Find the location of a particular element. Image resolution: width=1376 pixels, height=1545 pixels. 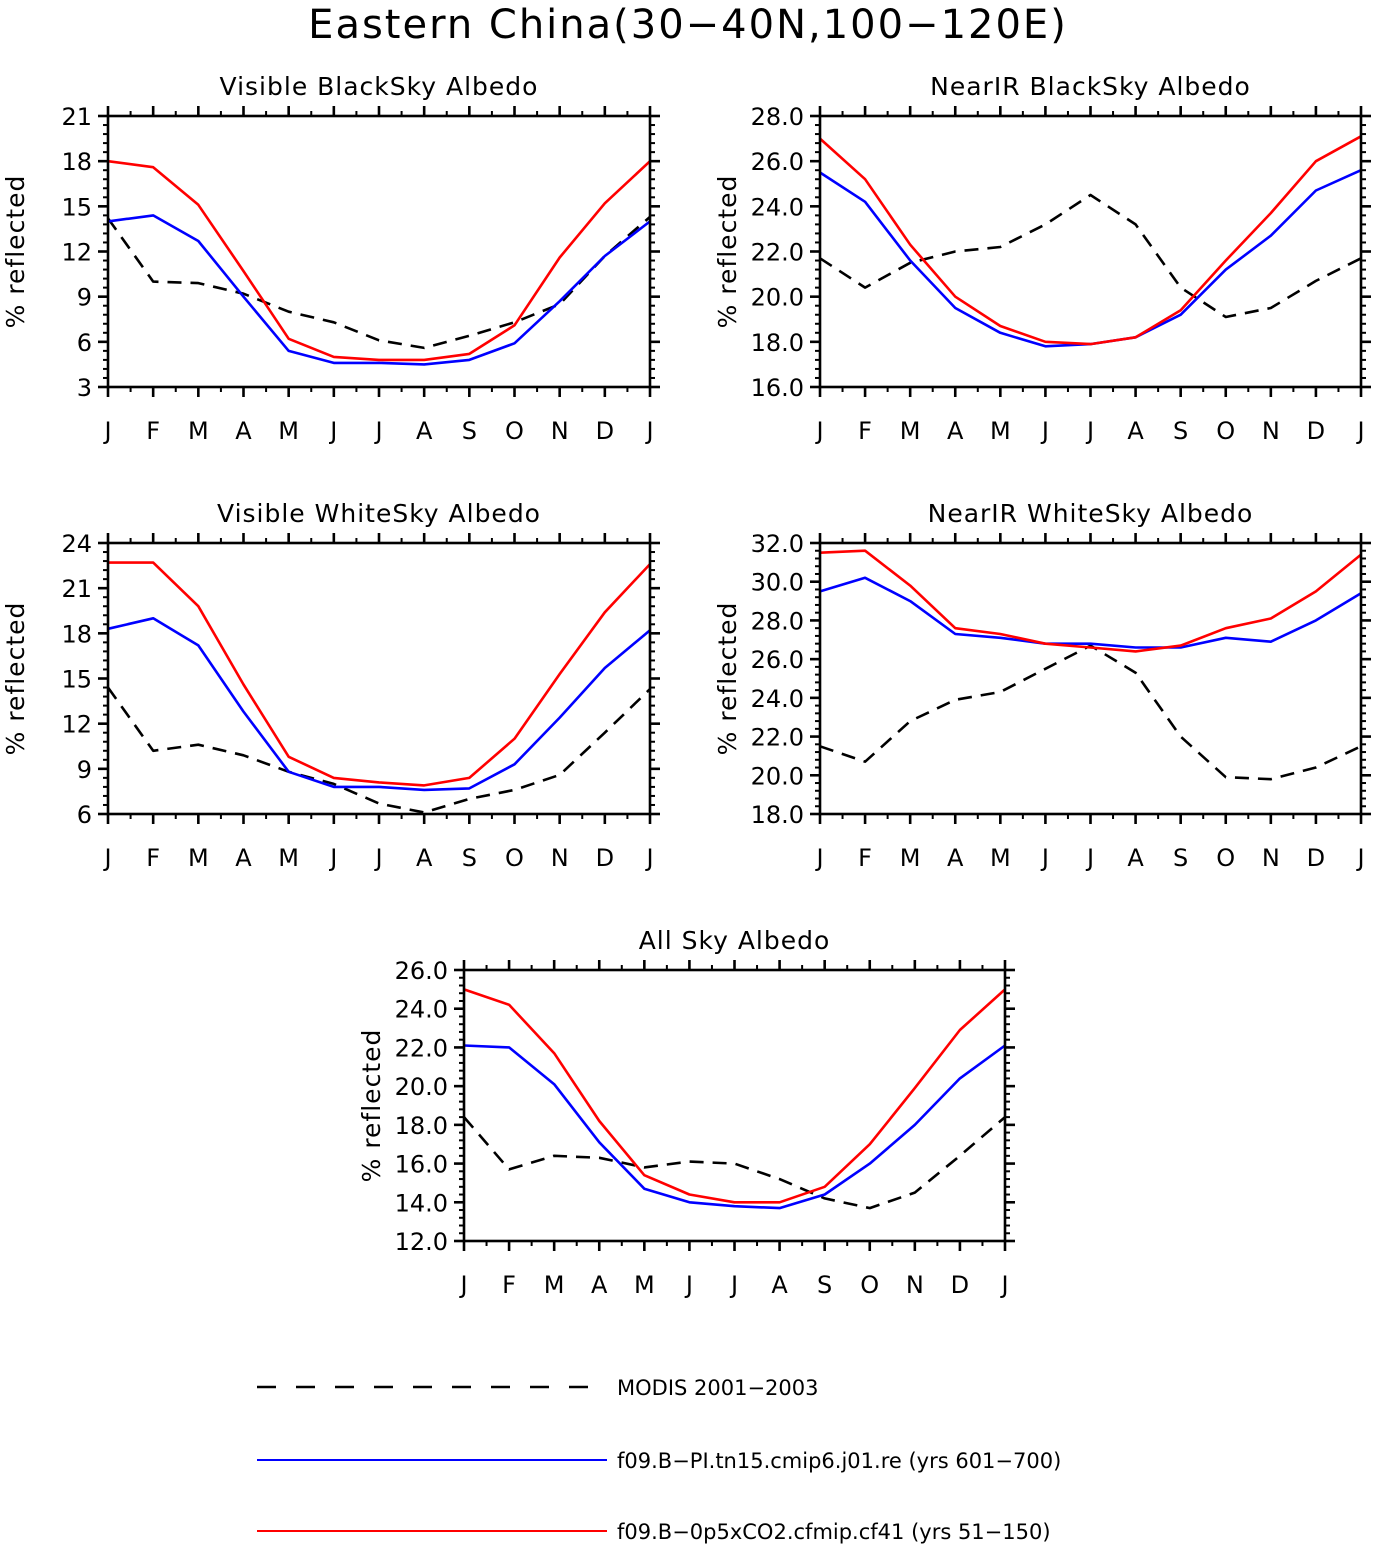

legend-label: f09.B−PI.tn15.cmip6.j01.re (yrs 601−700) is located at coordinates (839, 1461).